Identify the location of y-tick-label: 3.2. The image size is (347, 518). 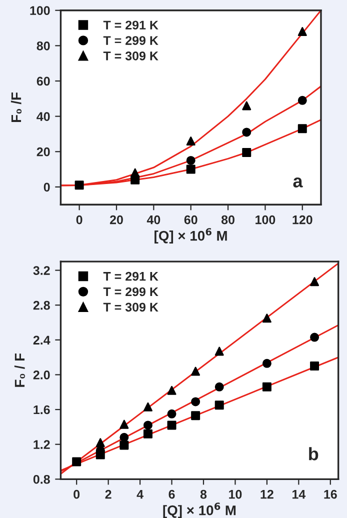
(41, 270).